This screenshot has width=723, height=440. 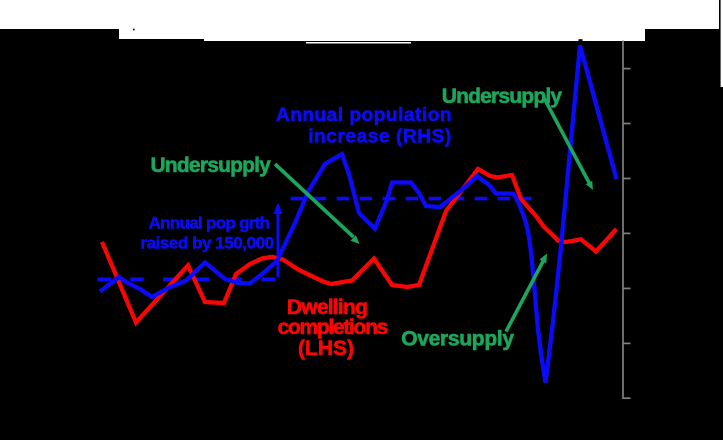 What do you see at coordinates (206, 242) in the screenshot?
I see `svg-text: raised by 150,000` at bounding box center [206, 242].